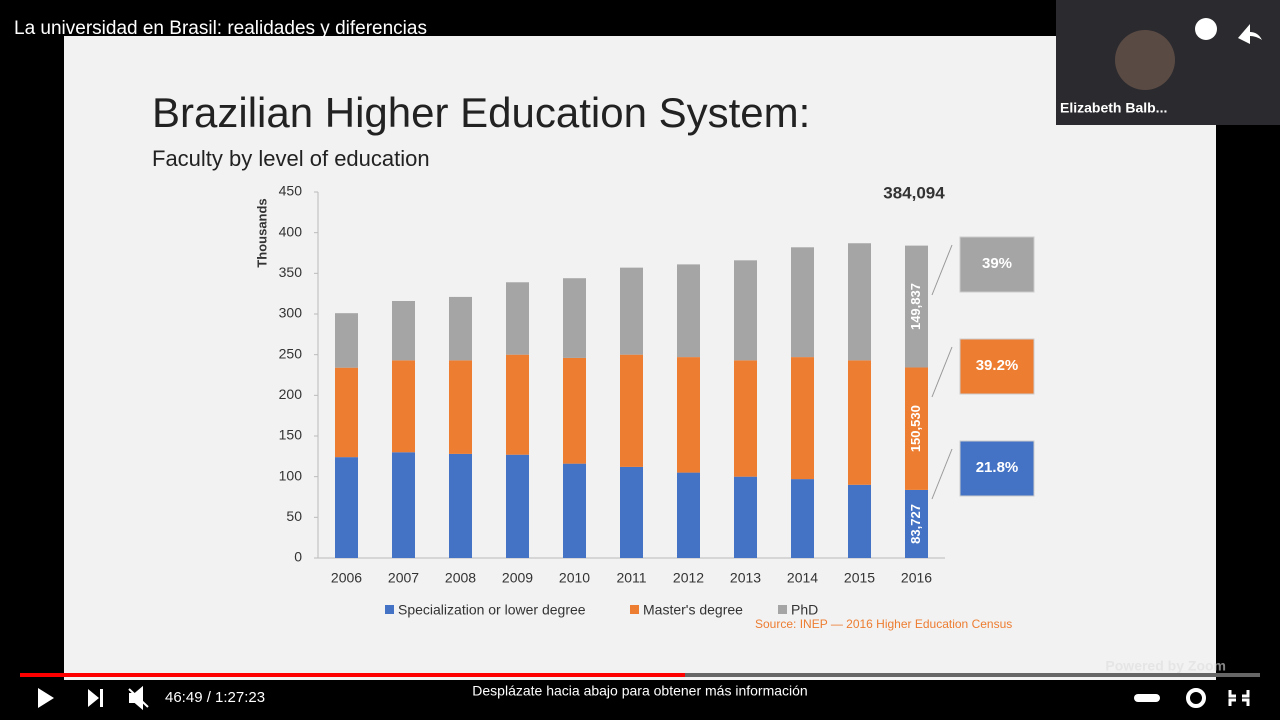  I want to click on slide-subtitle: Faculty by level of education, so click(291, 158).